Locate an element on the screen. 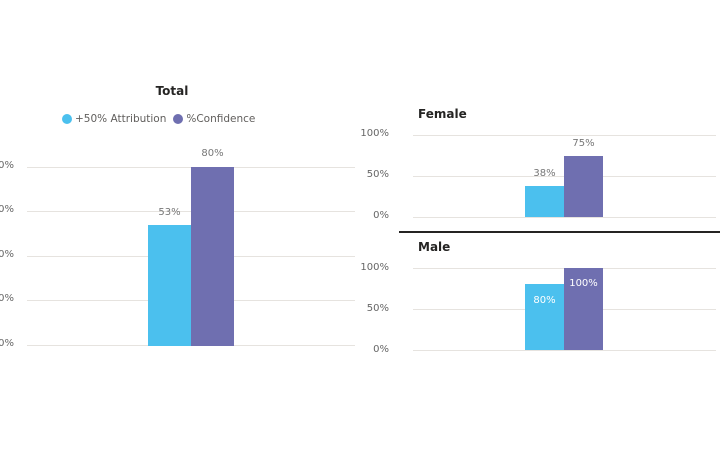 The width and height of the screenshot is (720, 450). total-chart-title: Total is located at coordinates (172, 91).